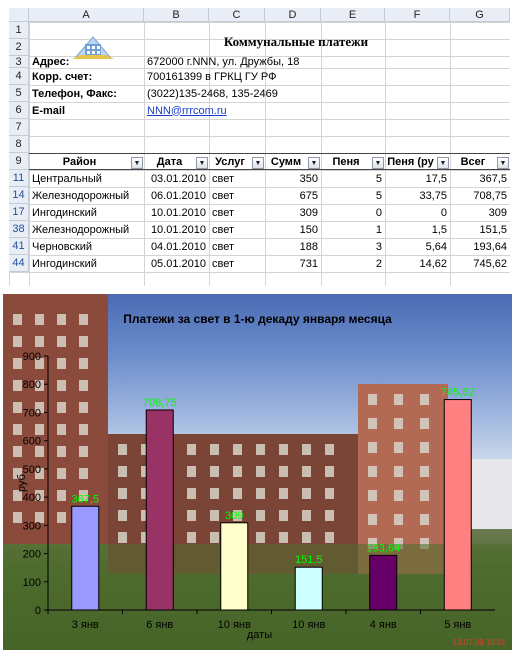 This screenshot has height=655, width=519. I want to click on table-header-cell: Сумм ▼, so click(293, 161).